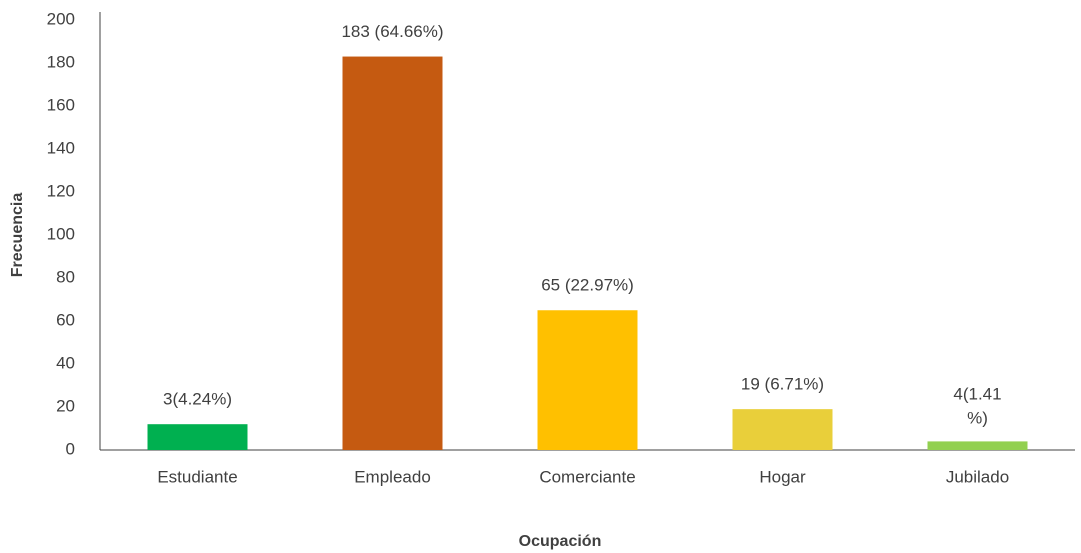 Image resolution: width=1081 pixels, height=553 pixels. I want to click on y-tick-label: 200, so click(61, 18).